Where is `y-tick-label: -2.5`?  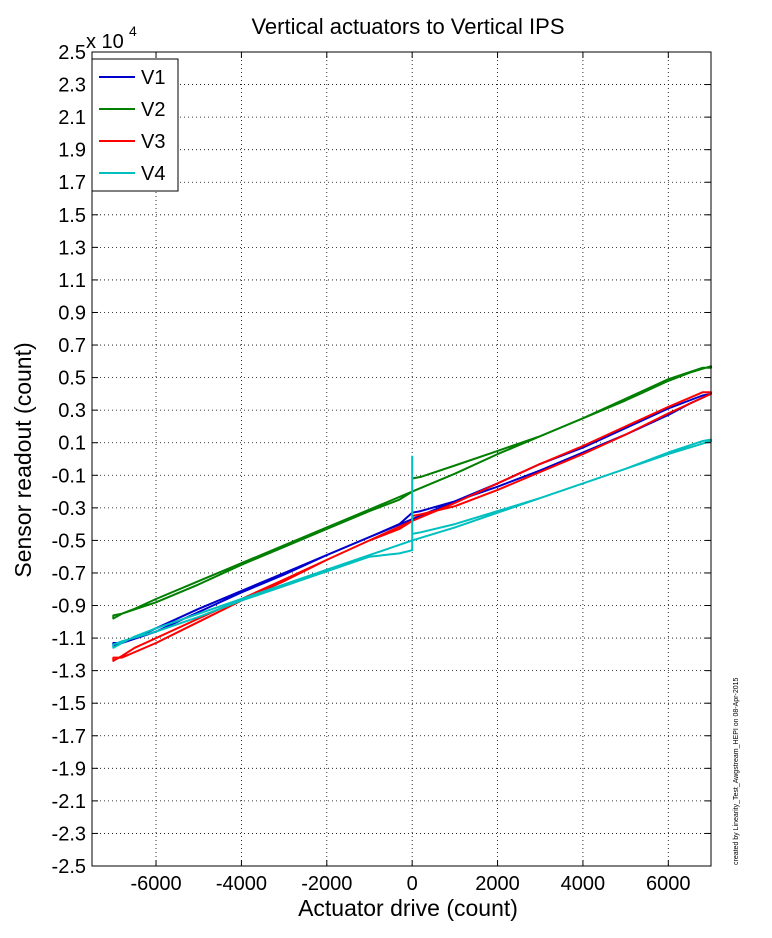 y-tick-label: -2.5 is located at coordinates (69, 867).